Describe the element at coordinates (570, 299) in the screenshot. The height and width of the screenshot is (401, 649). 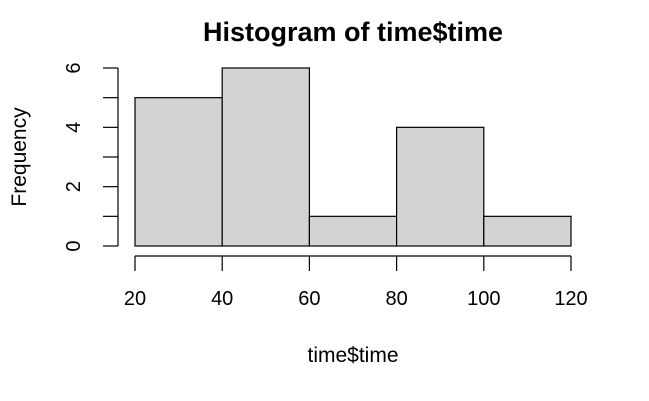
I see `x-tick-label: 120` at that location.